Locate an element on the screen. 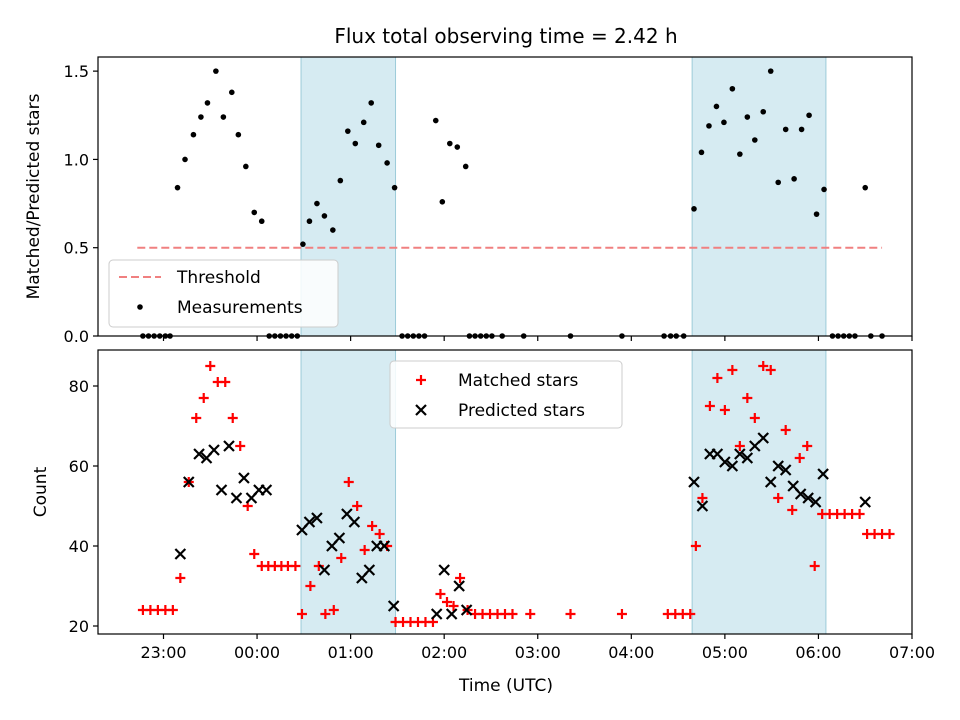 The image size is (960, 720). y-axis-label: Count is located at coordinates (41, 491).